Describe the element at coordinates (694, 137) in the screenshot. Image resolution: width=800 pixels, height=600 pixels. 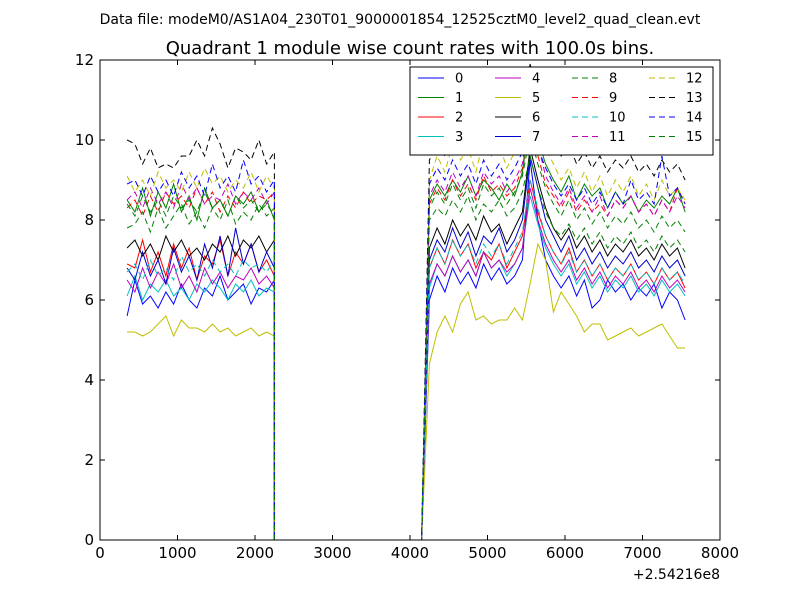
I see `legend-label-15: 15` at that location.